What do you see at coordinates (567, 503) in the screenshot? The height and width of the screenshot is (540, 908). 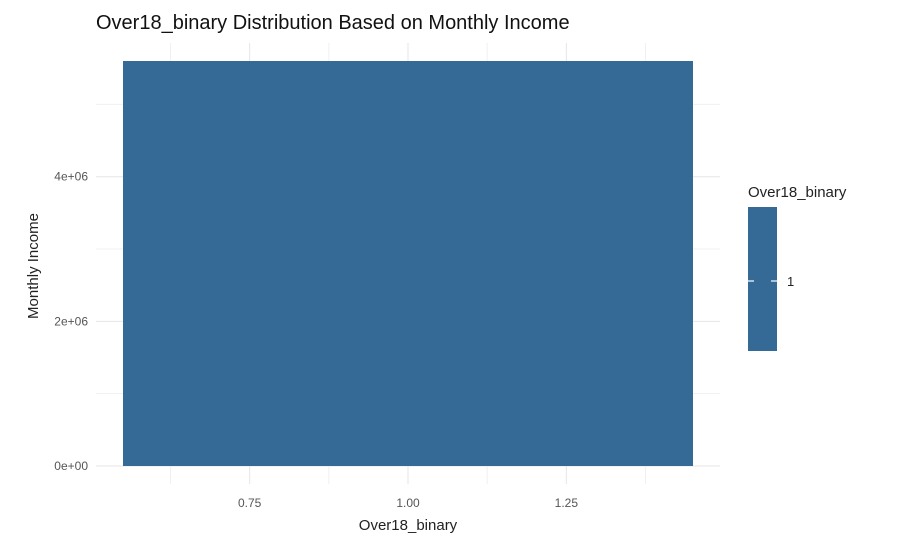 I see `x-tick-label: 1.25` at bounding box center [567, 503].